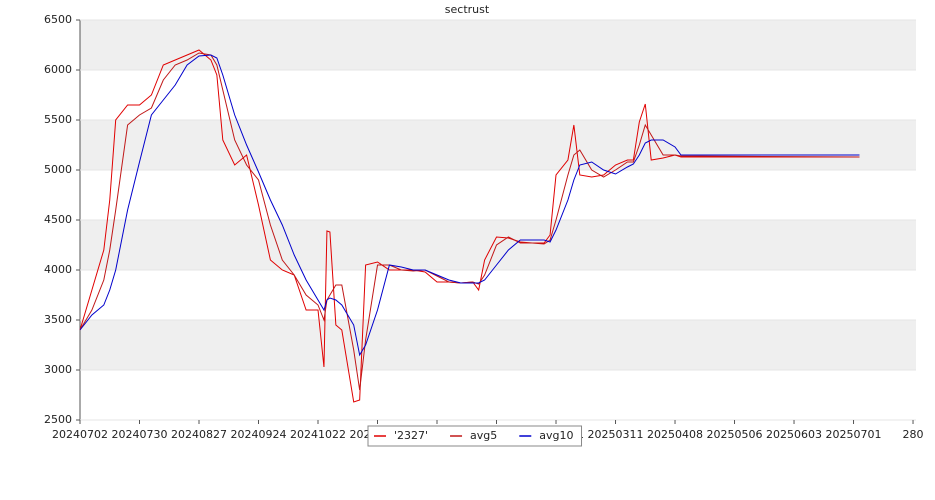 This screenshot has height=500, width=935. What do you see at coordinates (483, 435) in the screenshot?
I see `legend-label: avg5` at bounding box center [483, 435].